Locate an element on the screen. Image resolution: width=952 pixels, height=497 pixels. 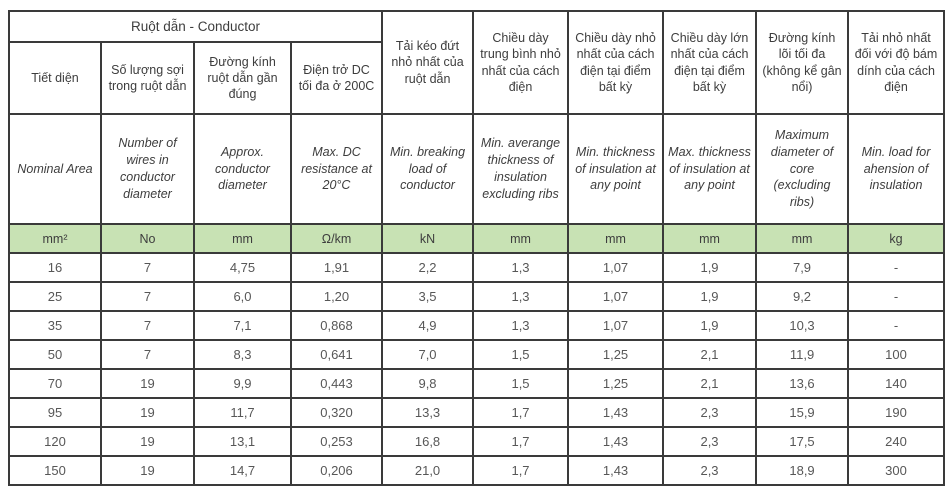
units-row: mm² No mm Ω/km kN mm mm mm mm kg is located at coordinates (477, 238).